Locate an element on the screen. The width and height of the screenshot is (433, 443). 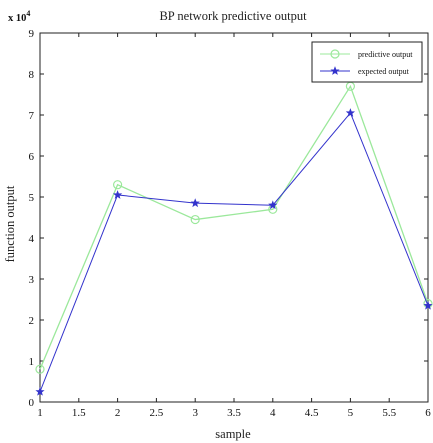
y-tick-label: 2 is located at coordinates (32, 321).